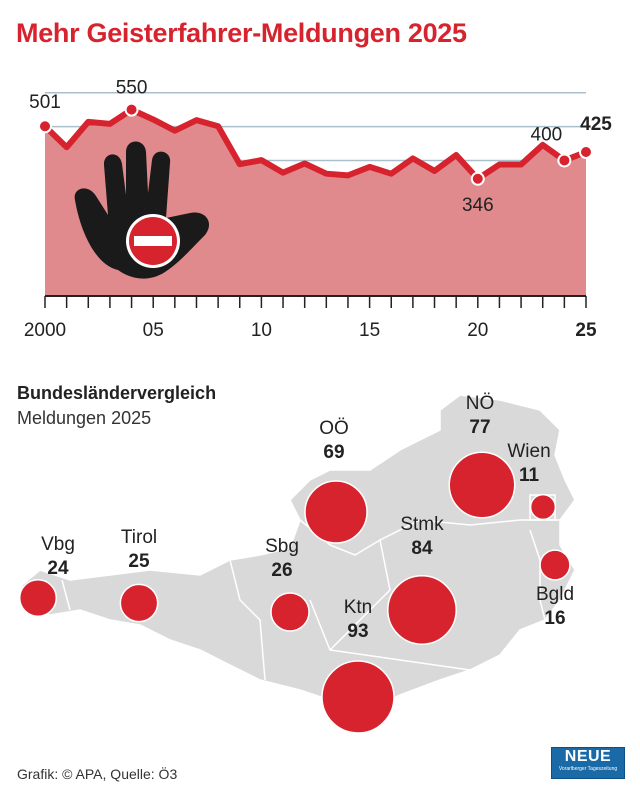 The width and height of the screenshot is (640, 800). I want to click on region-name: Vbg, so click(58, 544).